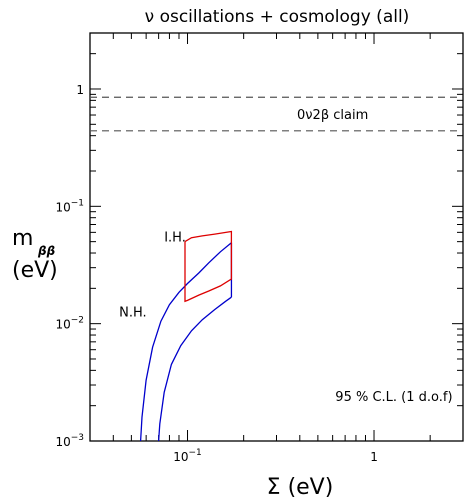  I want to click on x-tick-label: 10−1, so click(187, 456).